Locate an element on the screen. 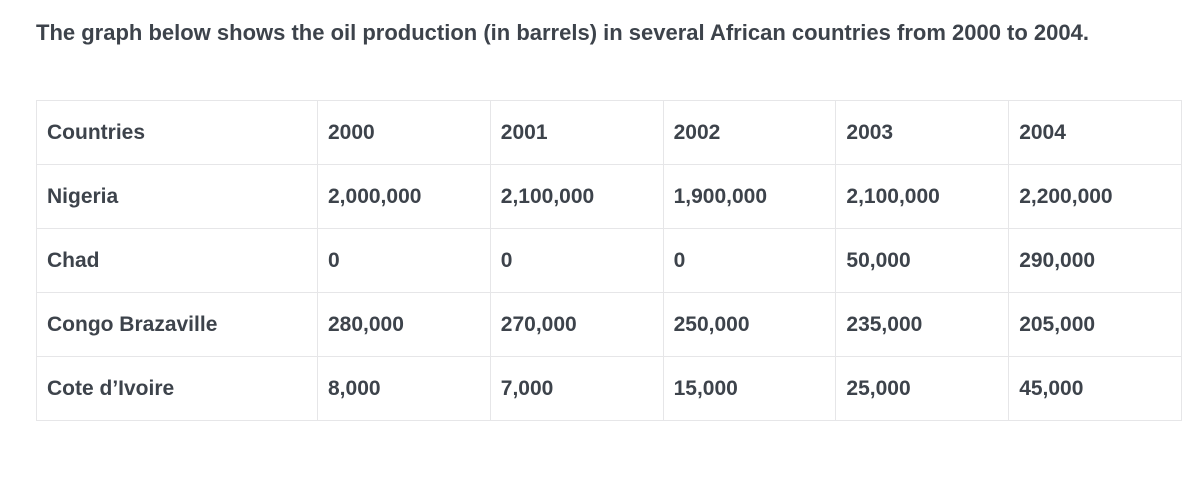 The height and width of the screenshot is (481, 1200). country-cell: Cote d’Ivoire is located at coordinates (177, 388).